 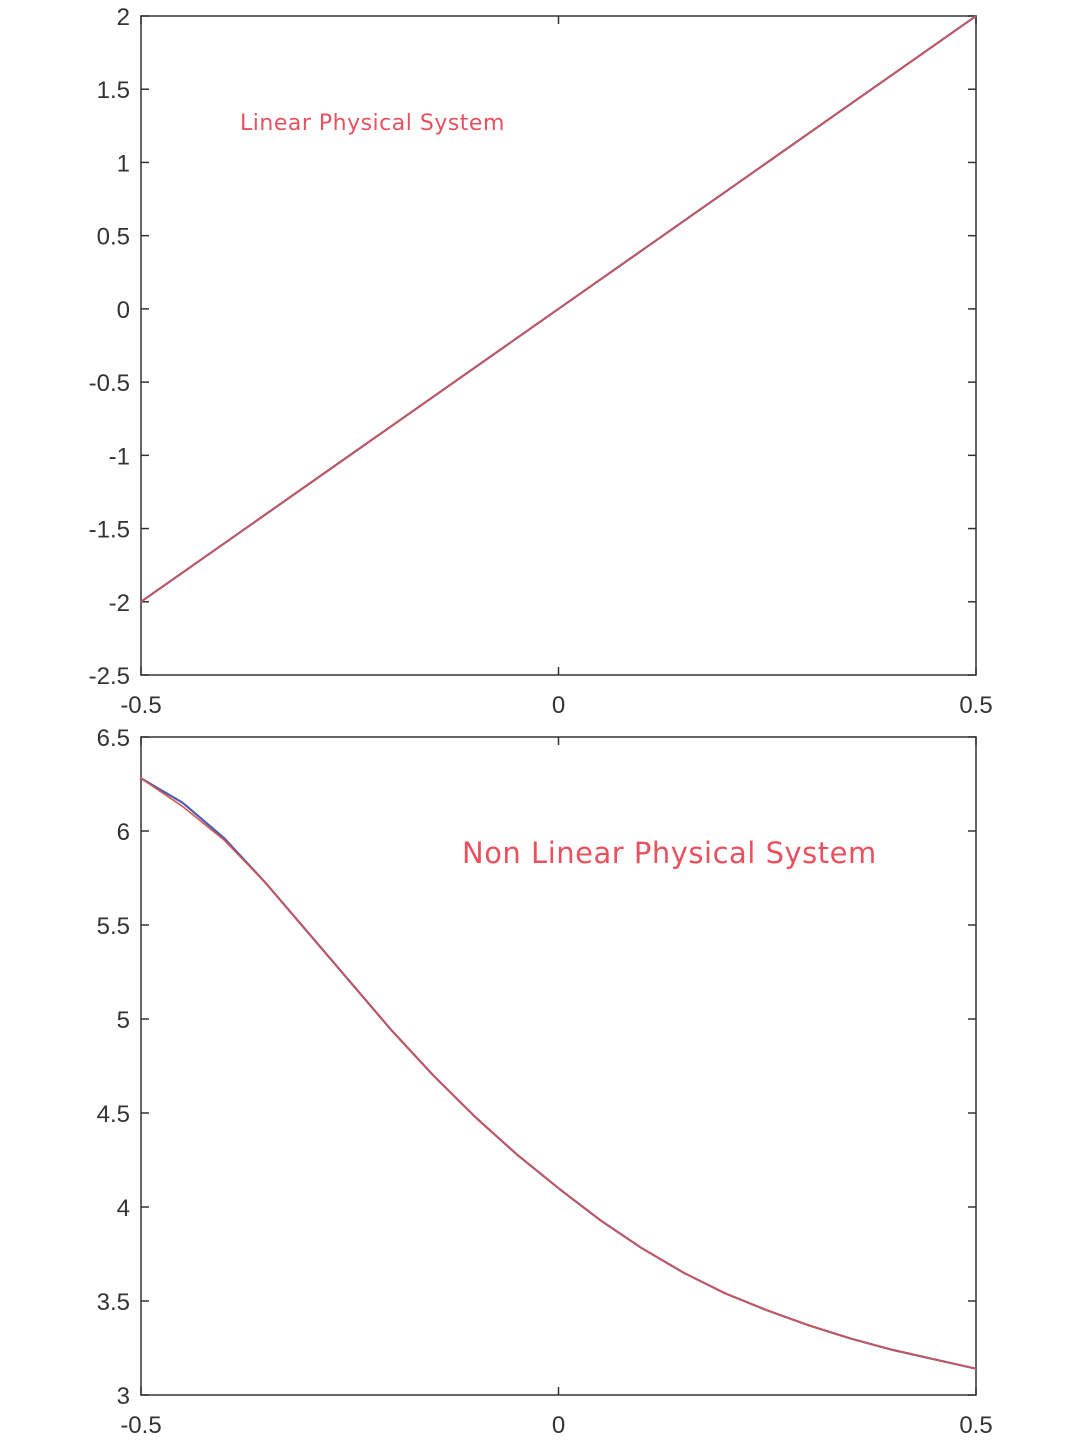 What do you see at coordinates (113, 738) in the screenshot?
I see `y-tick-label: 6.5` at bounding box center [113, 738].